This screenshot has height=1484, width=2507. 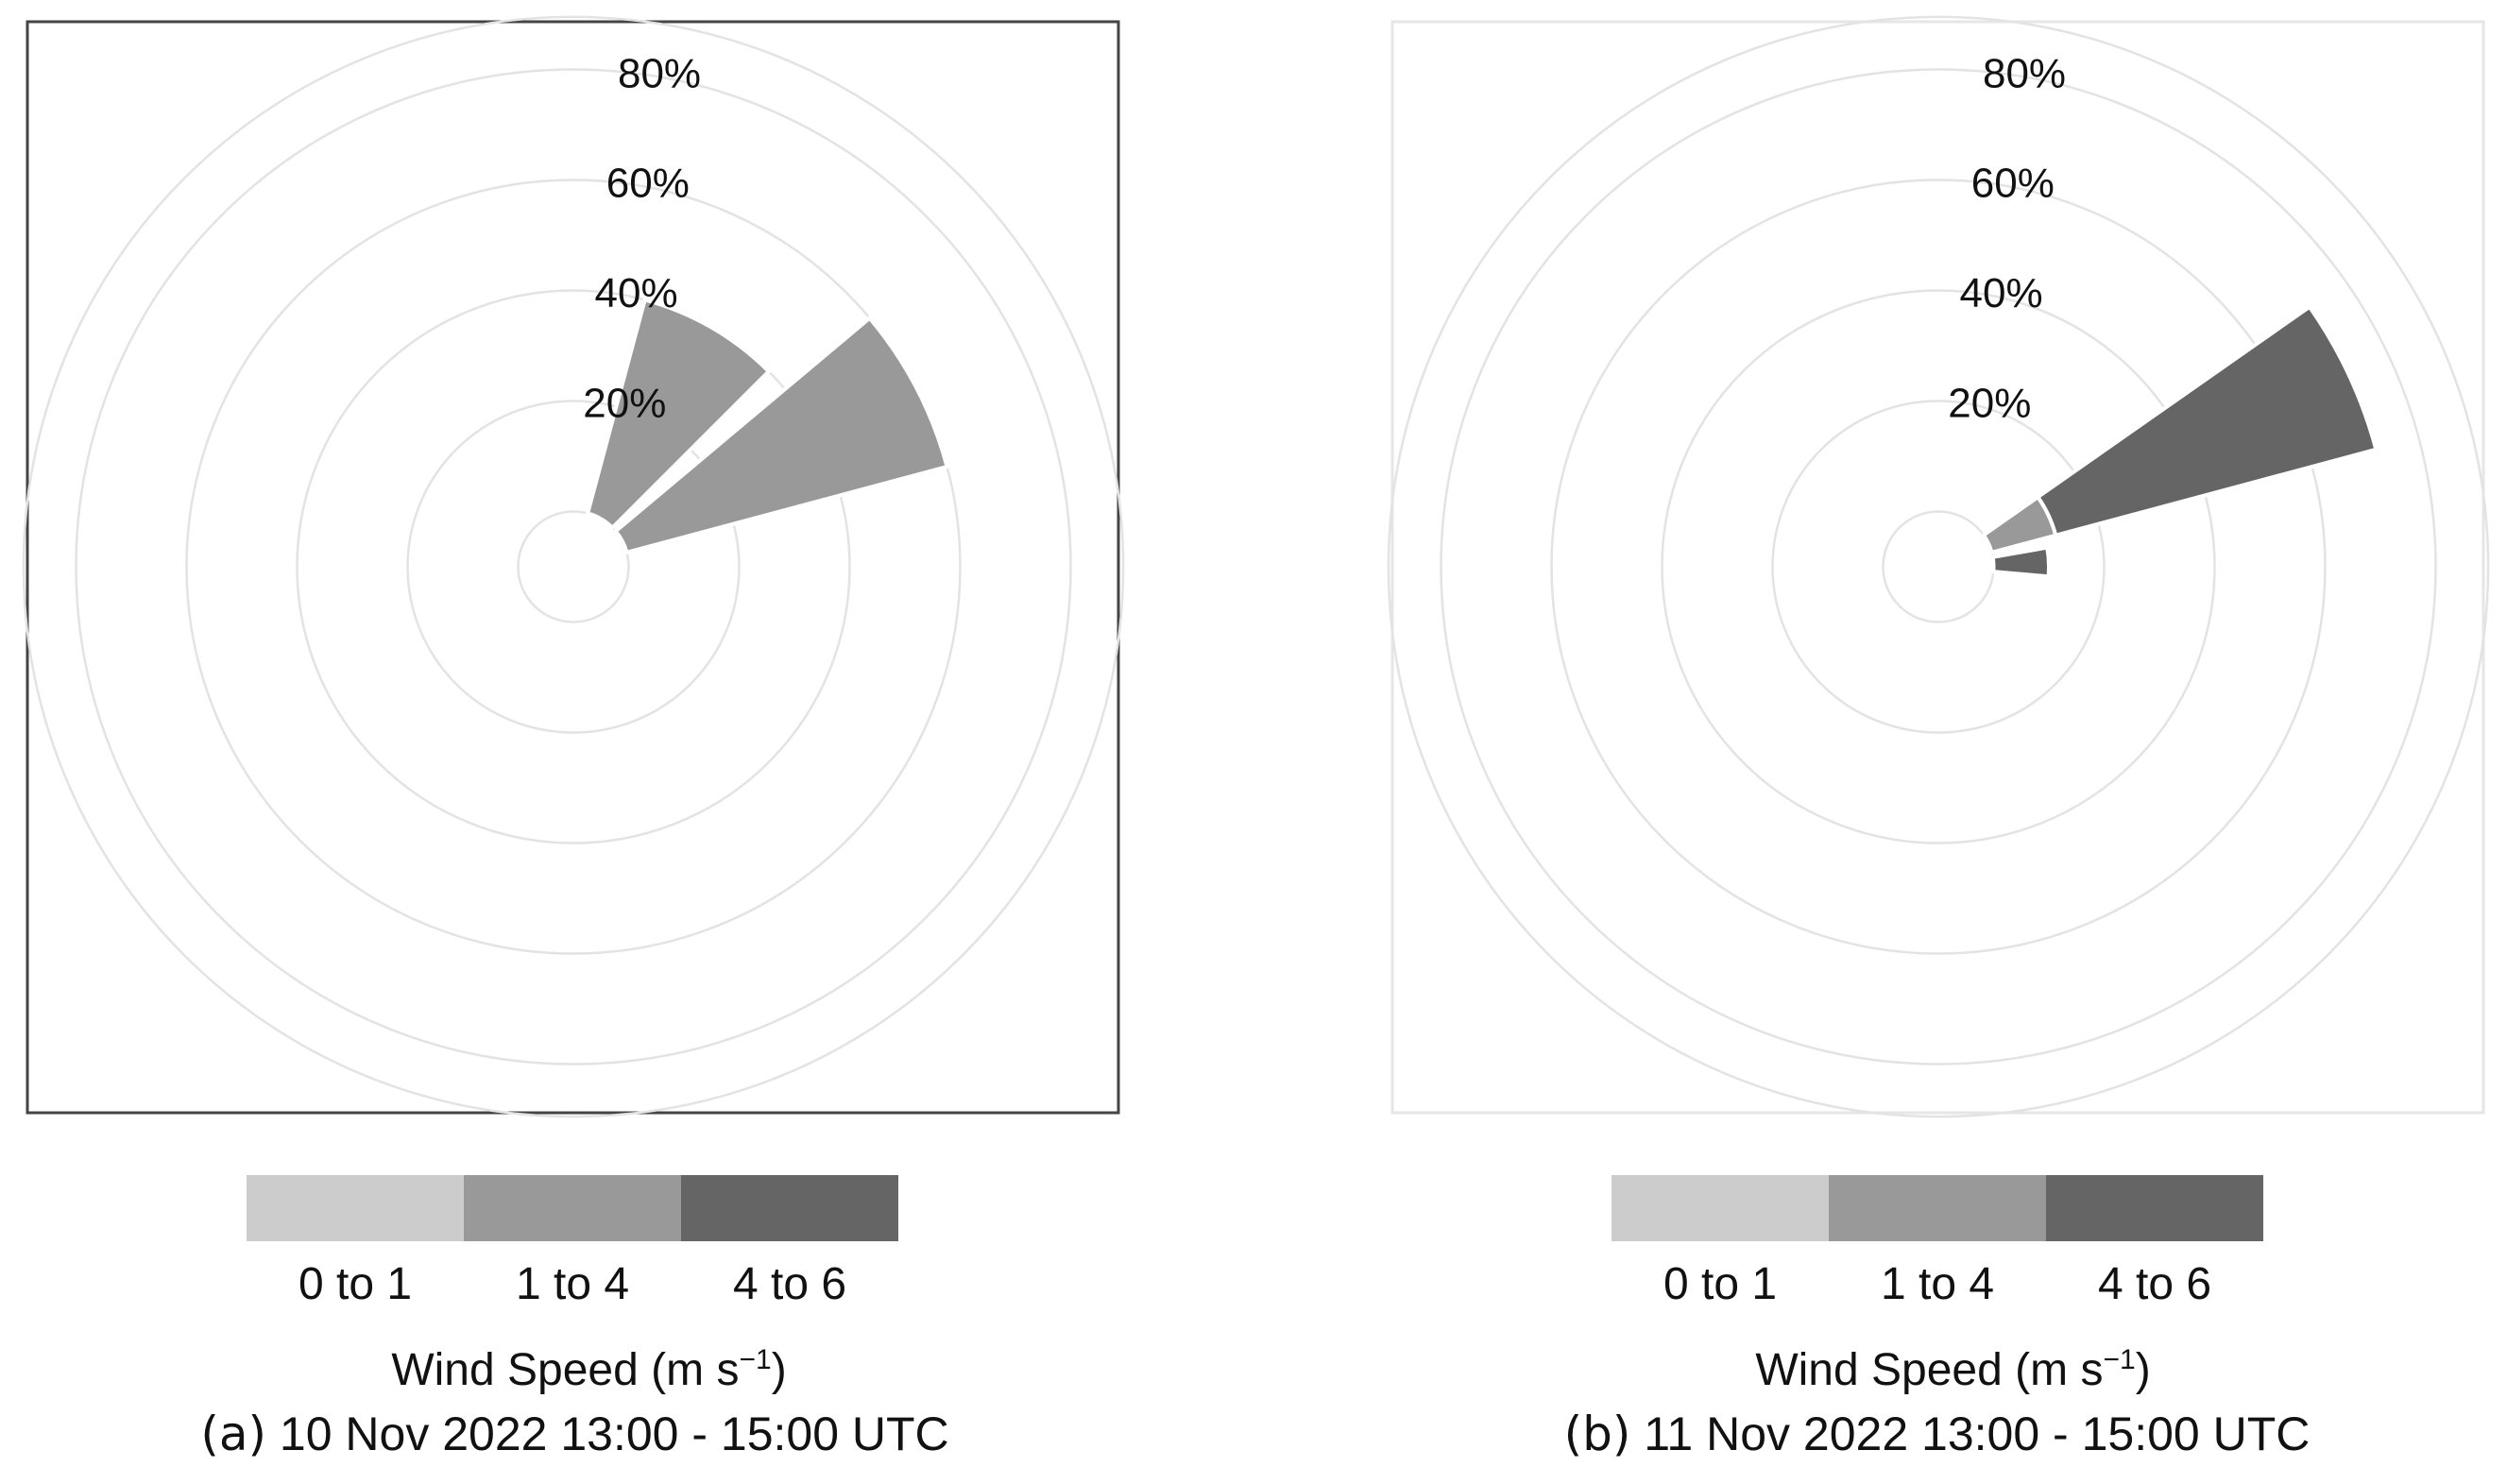 What do you see at coordinates (614, 1433) in the screenshot?
I see `panel-caption-text-a: 10 Nov 2022 13:00 - 15:00 UTC` at bounding box center [614, 1433].